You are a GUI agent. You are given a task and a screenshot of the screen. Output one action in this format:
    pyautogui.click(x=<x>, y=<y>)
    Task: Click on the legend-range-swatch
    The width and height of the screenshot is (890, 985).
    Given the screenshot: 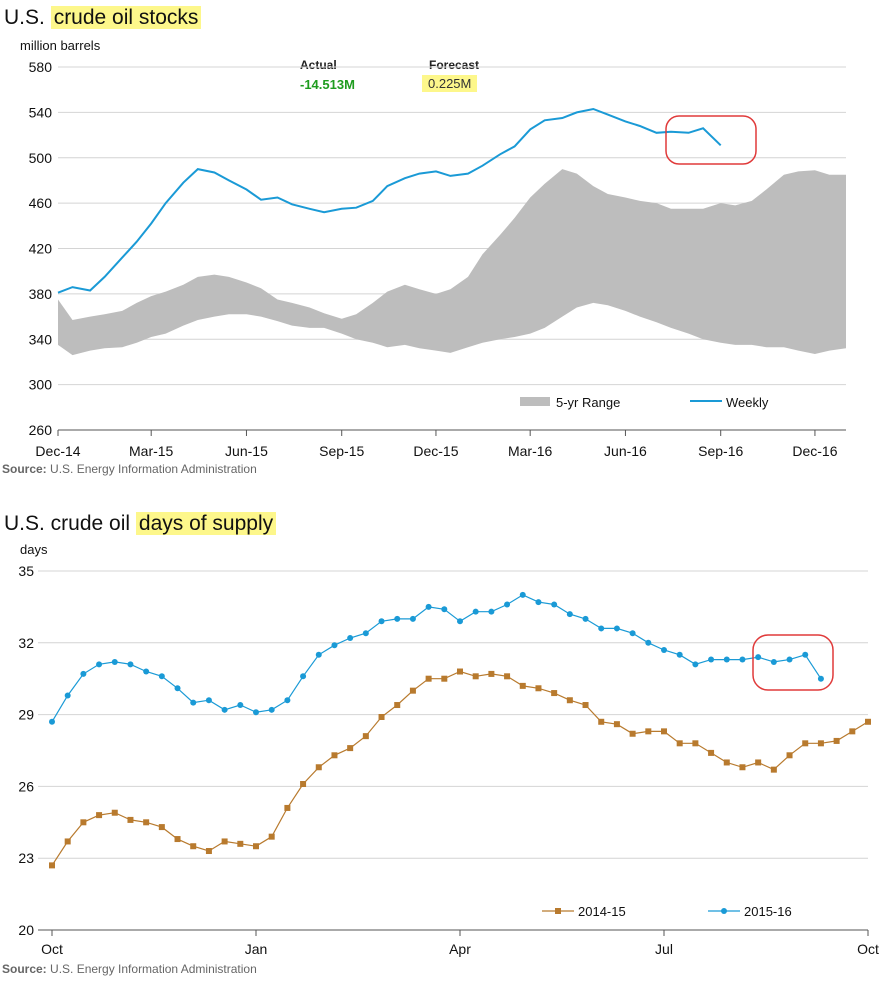 What is the action you would take?
    pyautogui.click(x=535, y=401)
    